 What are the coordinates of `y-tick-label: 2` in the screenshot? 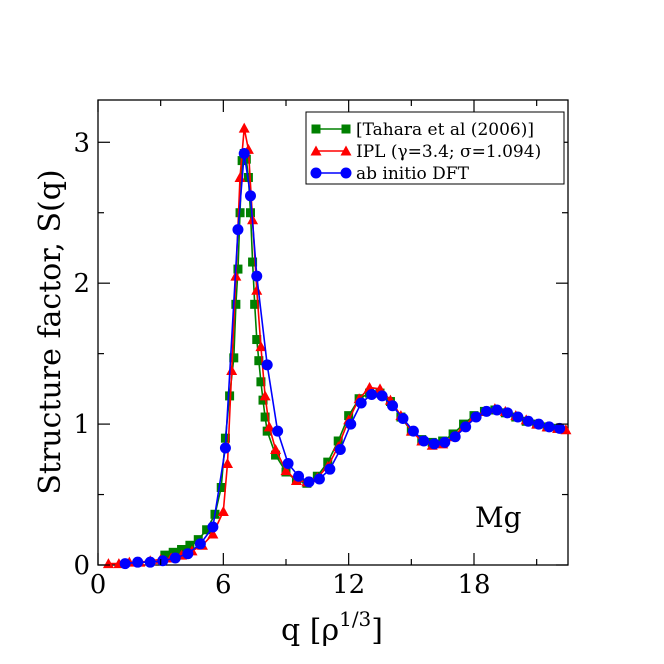 It's located at (81, 284).